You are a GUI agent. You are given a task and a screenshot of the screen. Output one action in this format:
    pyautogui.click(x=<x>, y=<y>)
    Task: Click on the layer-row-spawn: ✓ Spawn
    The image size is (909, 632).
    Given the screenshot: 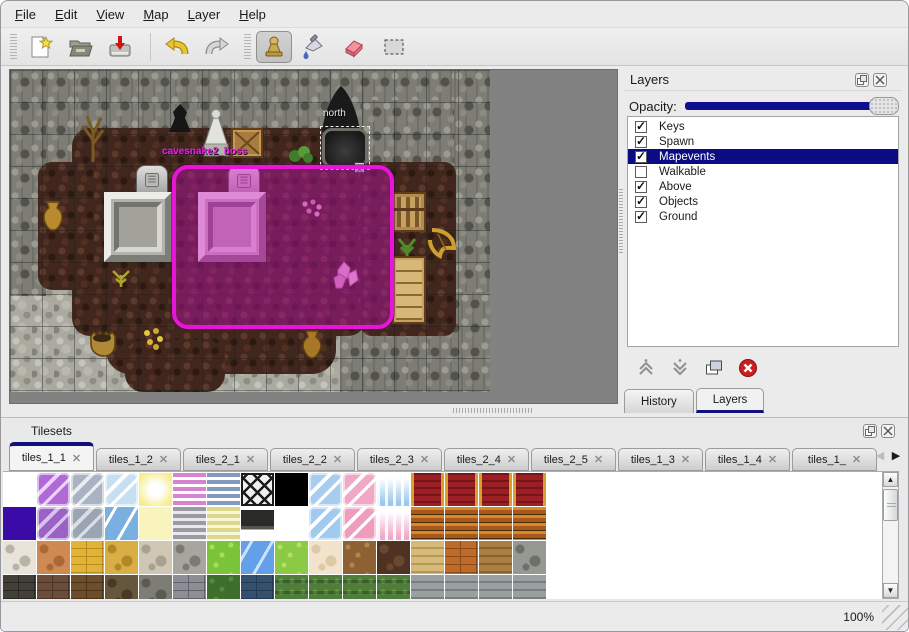 What is the action you would take?
    pyautogui.click(x=763, y=141)
    